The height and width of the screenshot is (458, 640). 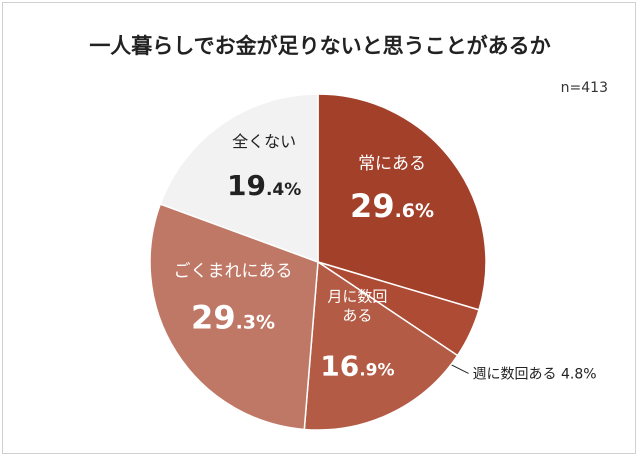 What do you see at coordinates (357, 316) in the screenshot?
I see `slice-label-3: ある` at bounding box center [357, 316].